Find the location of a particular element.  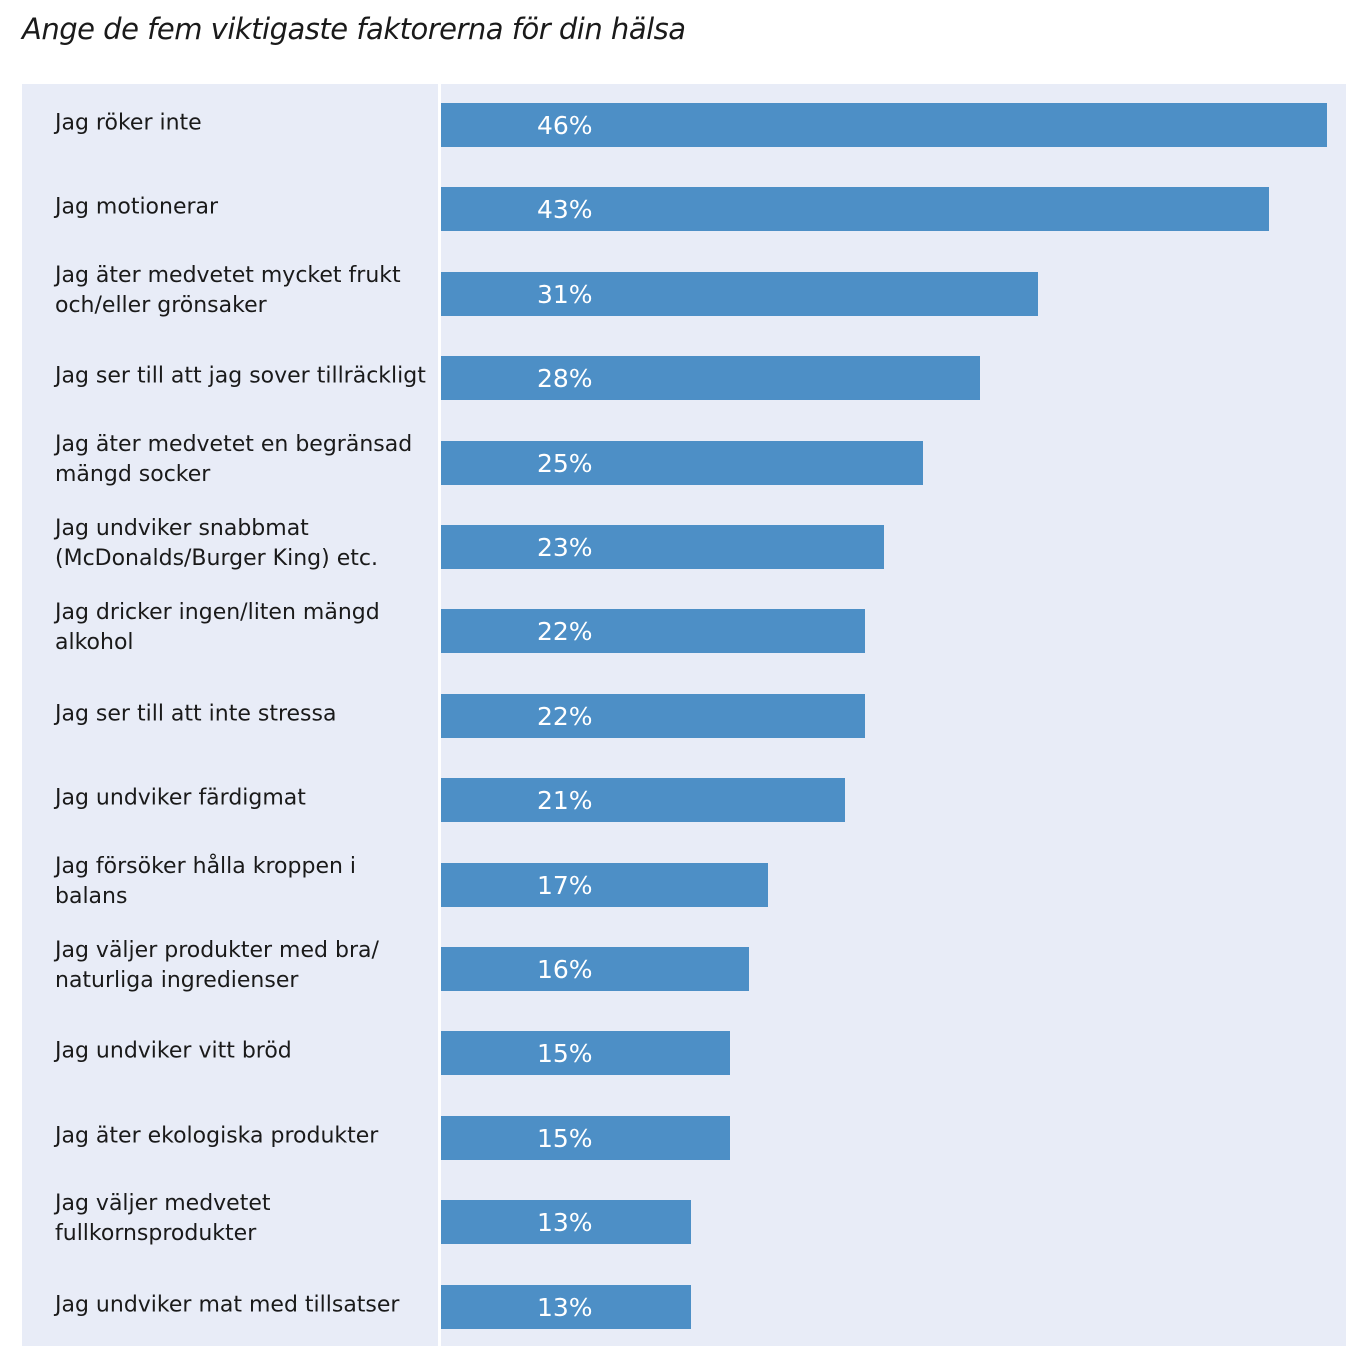

value-label: 17% is located at coordinates (565, 885).